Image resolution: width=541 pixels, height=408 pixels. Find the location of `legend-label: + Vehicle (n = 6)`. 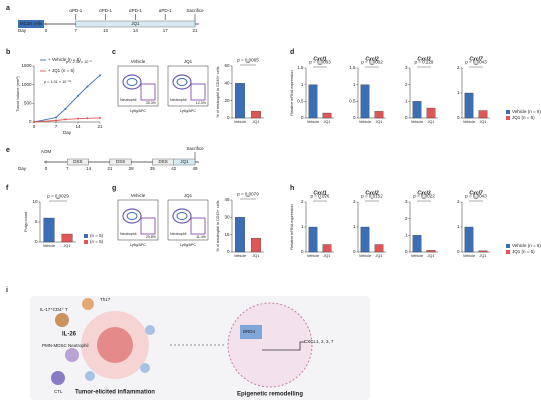

legend-label: + Vehicle (n = 6) is located at coordinates (64, 59).